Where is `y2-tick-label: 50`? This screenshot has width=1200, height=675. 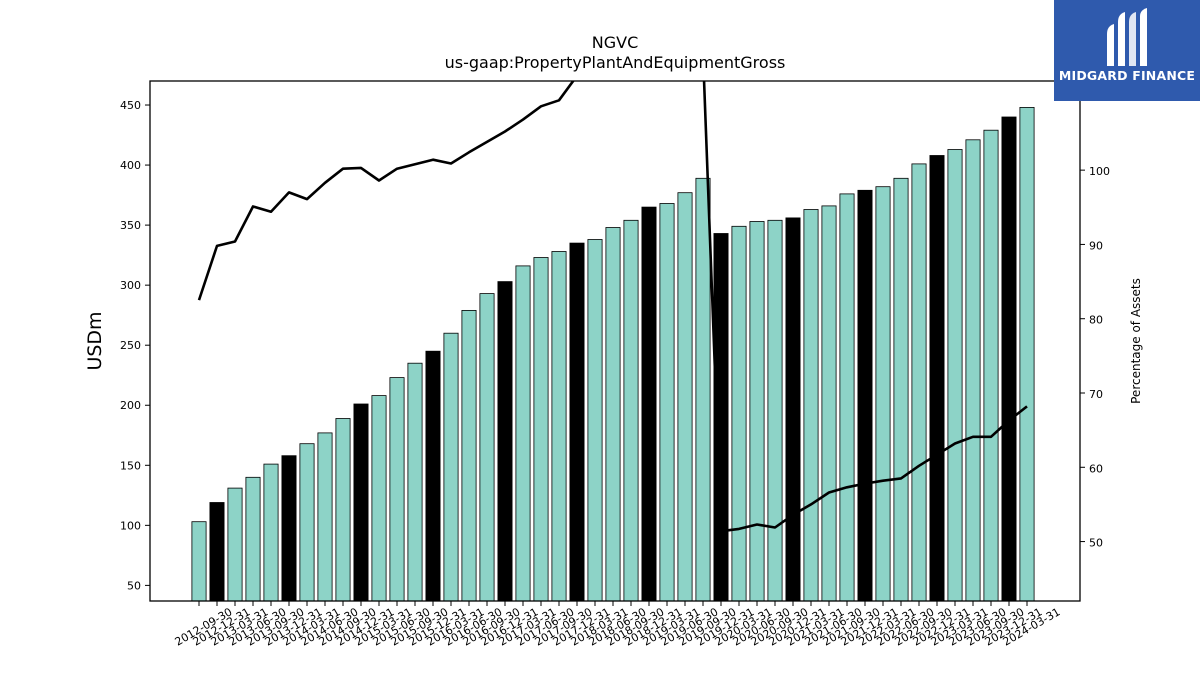 y2-tick-label: 50 is located at coordinates (1096, 543).